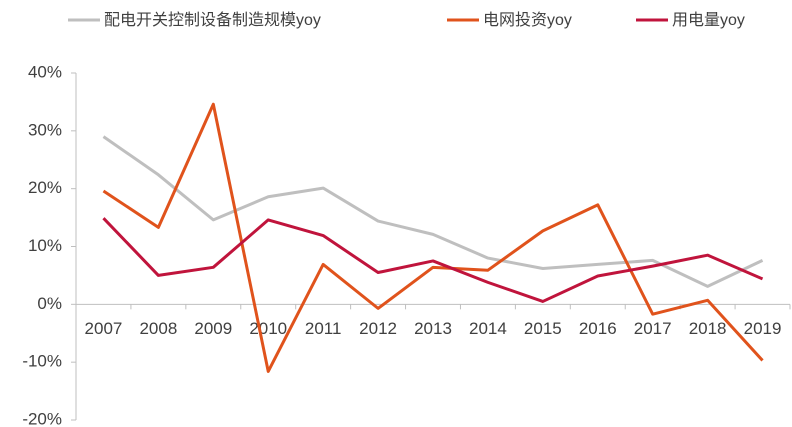  What do you see at coordinates (42, 418) in the screenshot?
I see `y-tick-label: -20%` at bounding box center [42, 418].